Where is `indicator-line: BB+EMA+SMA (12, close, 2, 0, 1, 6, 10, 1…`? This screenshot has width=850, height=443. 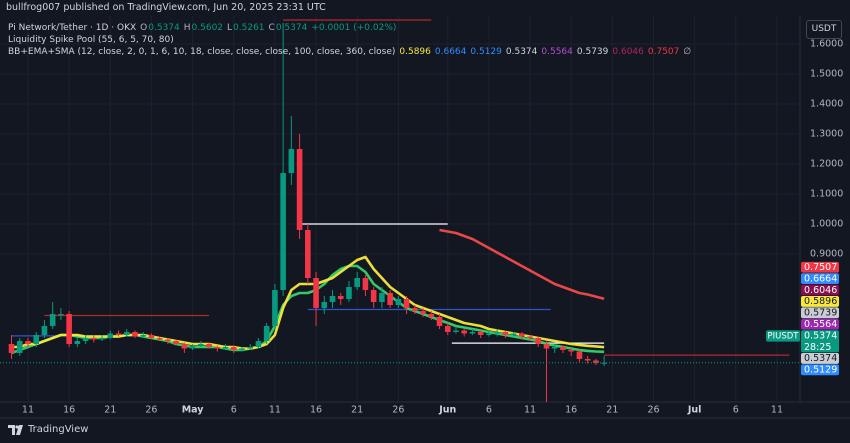 indicator-line: BB+EMA+SMA (12, close, 2, 0, 1, 6, 10, 1… is located at coordinates (351, 52).